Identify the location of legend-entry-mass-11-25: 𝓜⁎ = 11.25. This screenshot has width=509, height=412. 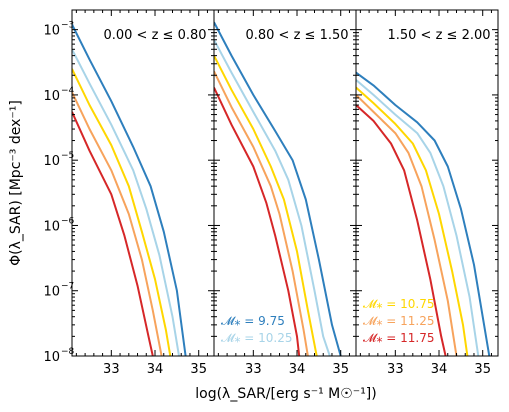
(398, 321).